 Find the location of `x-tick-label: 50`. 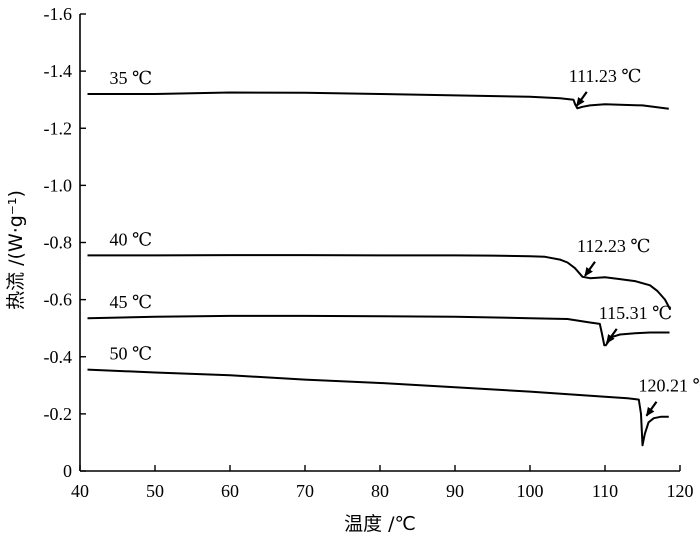

x-tick-label: 50 is located at coordinates (155, 491).